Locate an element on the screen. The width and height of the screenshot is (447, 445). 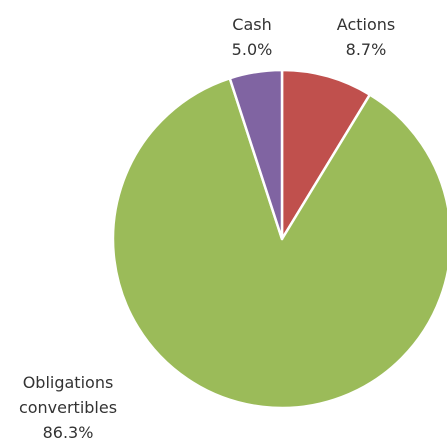
slice-label: Actions 8.7% is located at coordinates (366, 37).